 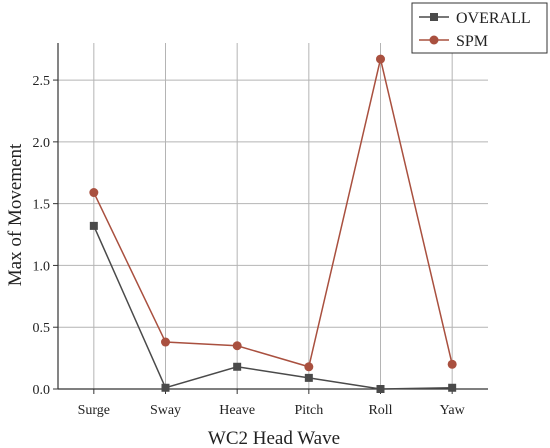 I want to click on legend-marker-overall, so click(x=434, y=17).